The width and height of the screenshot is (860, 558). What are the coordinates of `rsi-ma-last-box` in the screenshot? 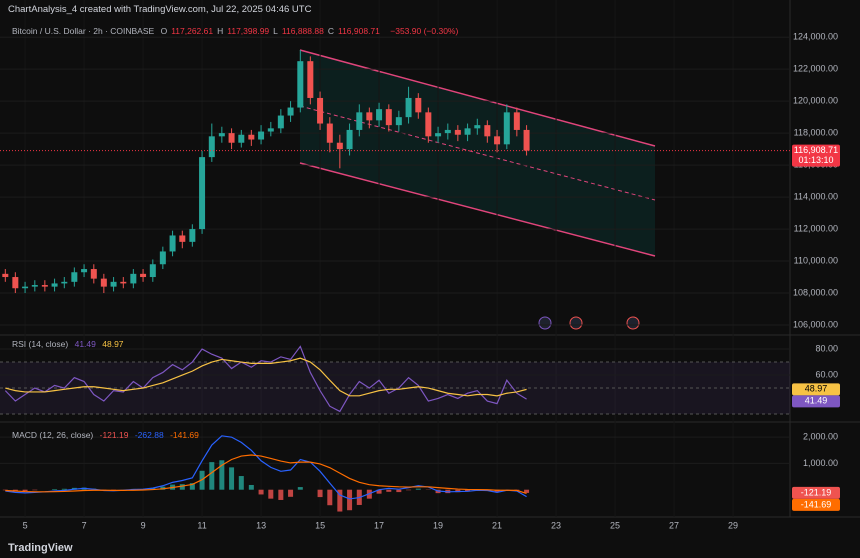 It's located at (816, 389).